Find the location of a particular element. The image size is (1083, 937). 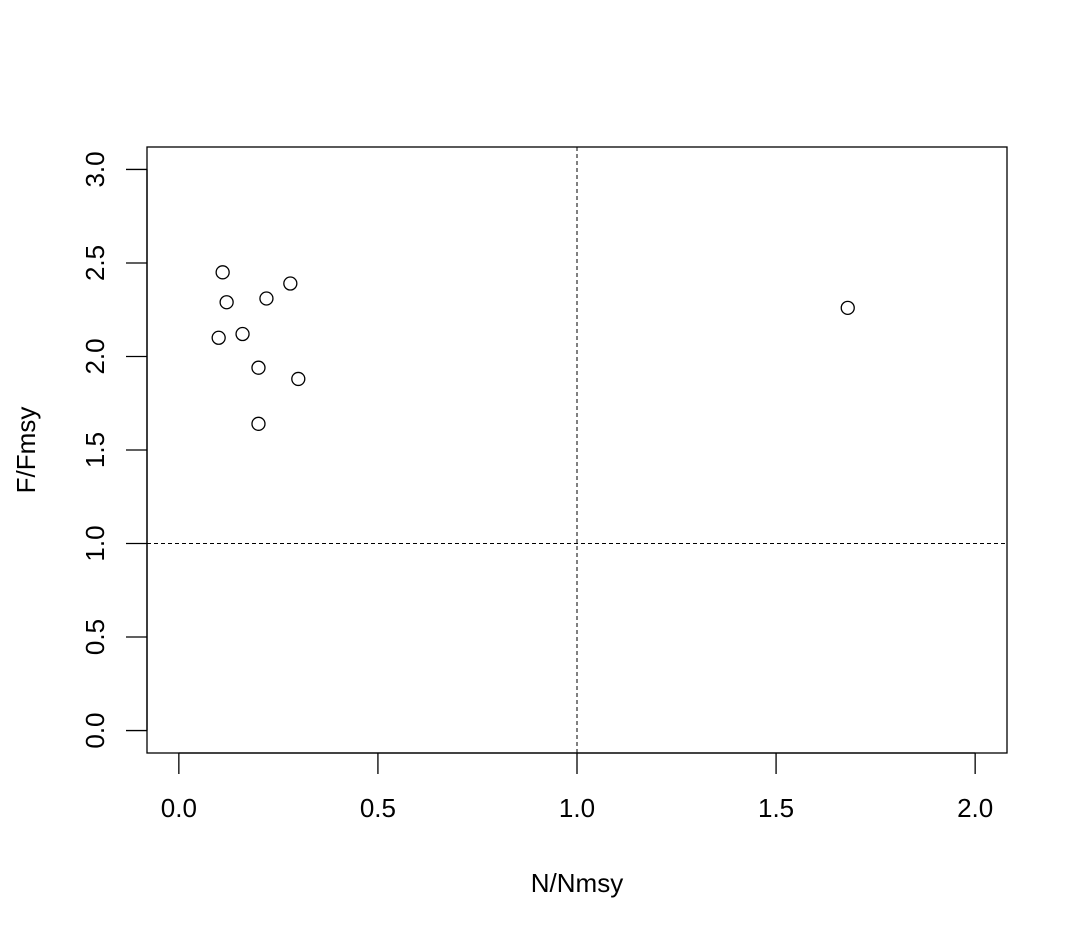

x-tick-label: 1.5 is located at coordinates (776, 808).